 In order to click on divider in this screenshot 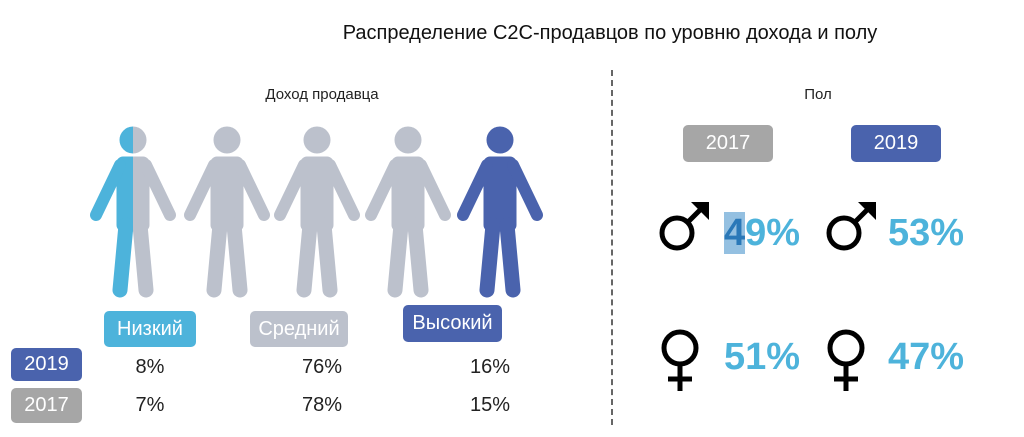, I will do `click(612, 247)`.